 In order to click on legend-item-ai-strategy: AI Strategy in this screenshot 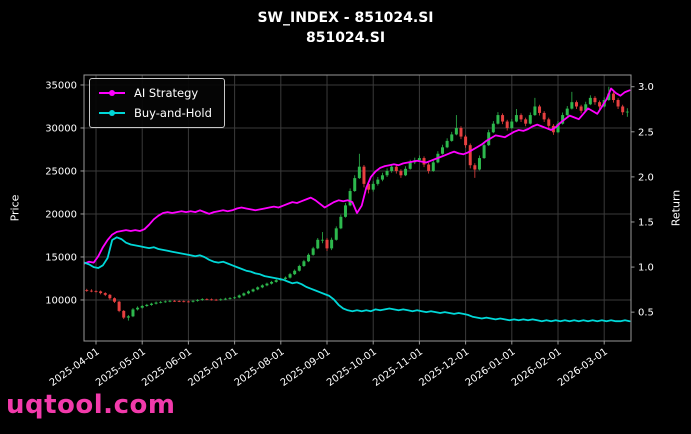, I will do `click(155, 93)`.